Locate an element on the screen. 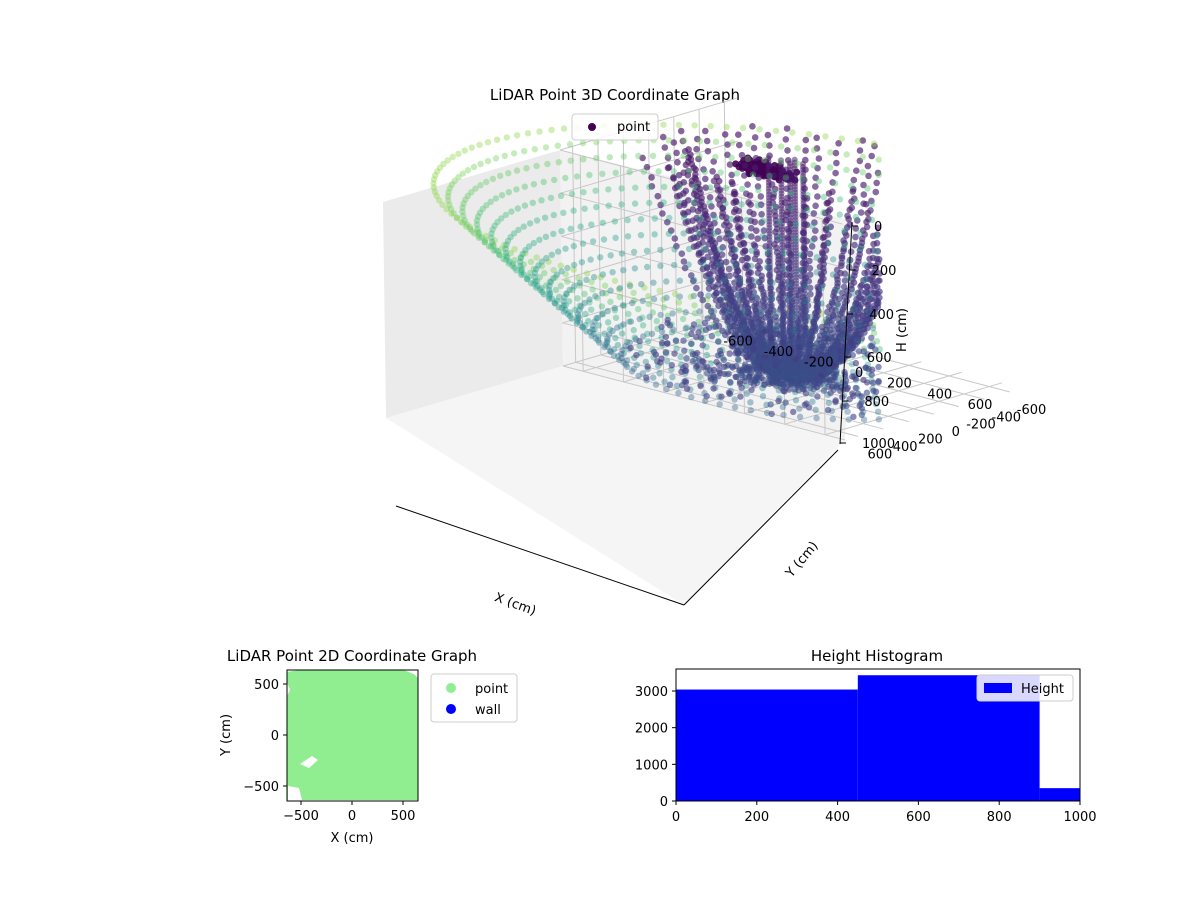 The width and height of the screenshot is (1200, 900). legend-hist-box is located at coordinates (1025, 688).